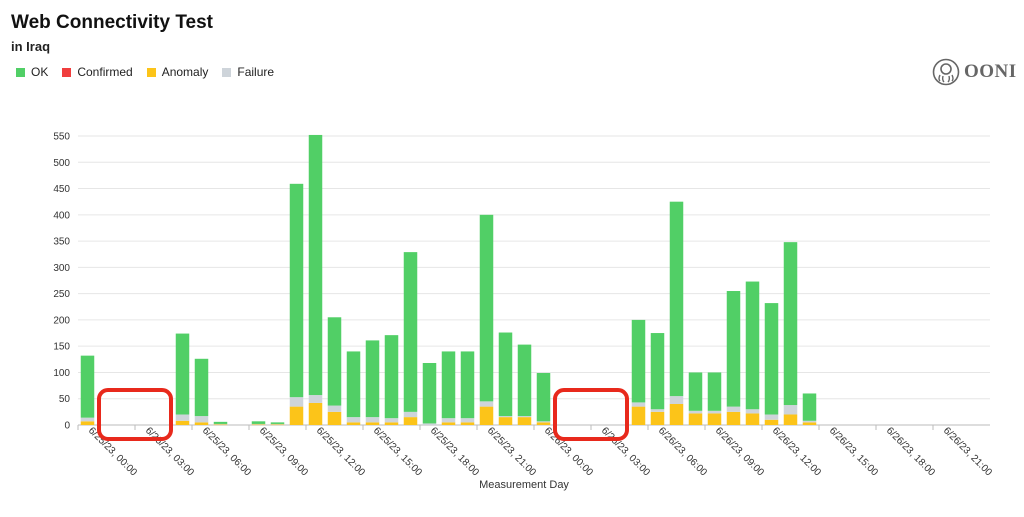 The image size is (1024, 517). Describe the element at coordinates (227, 72) in the screenshot. I see `legend-swatch-failure` at that location.